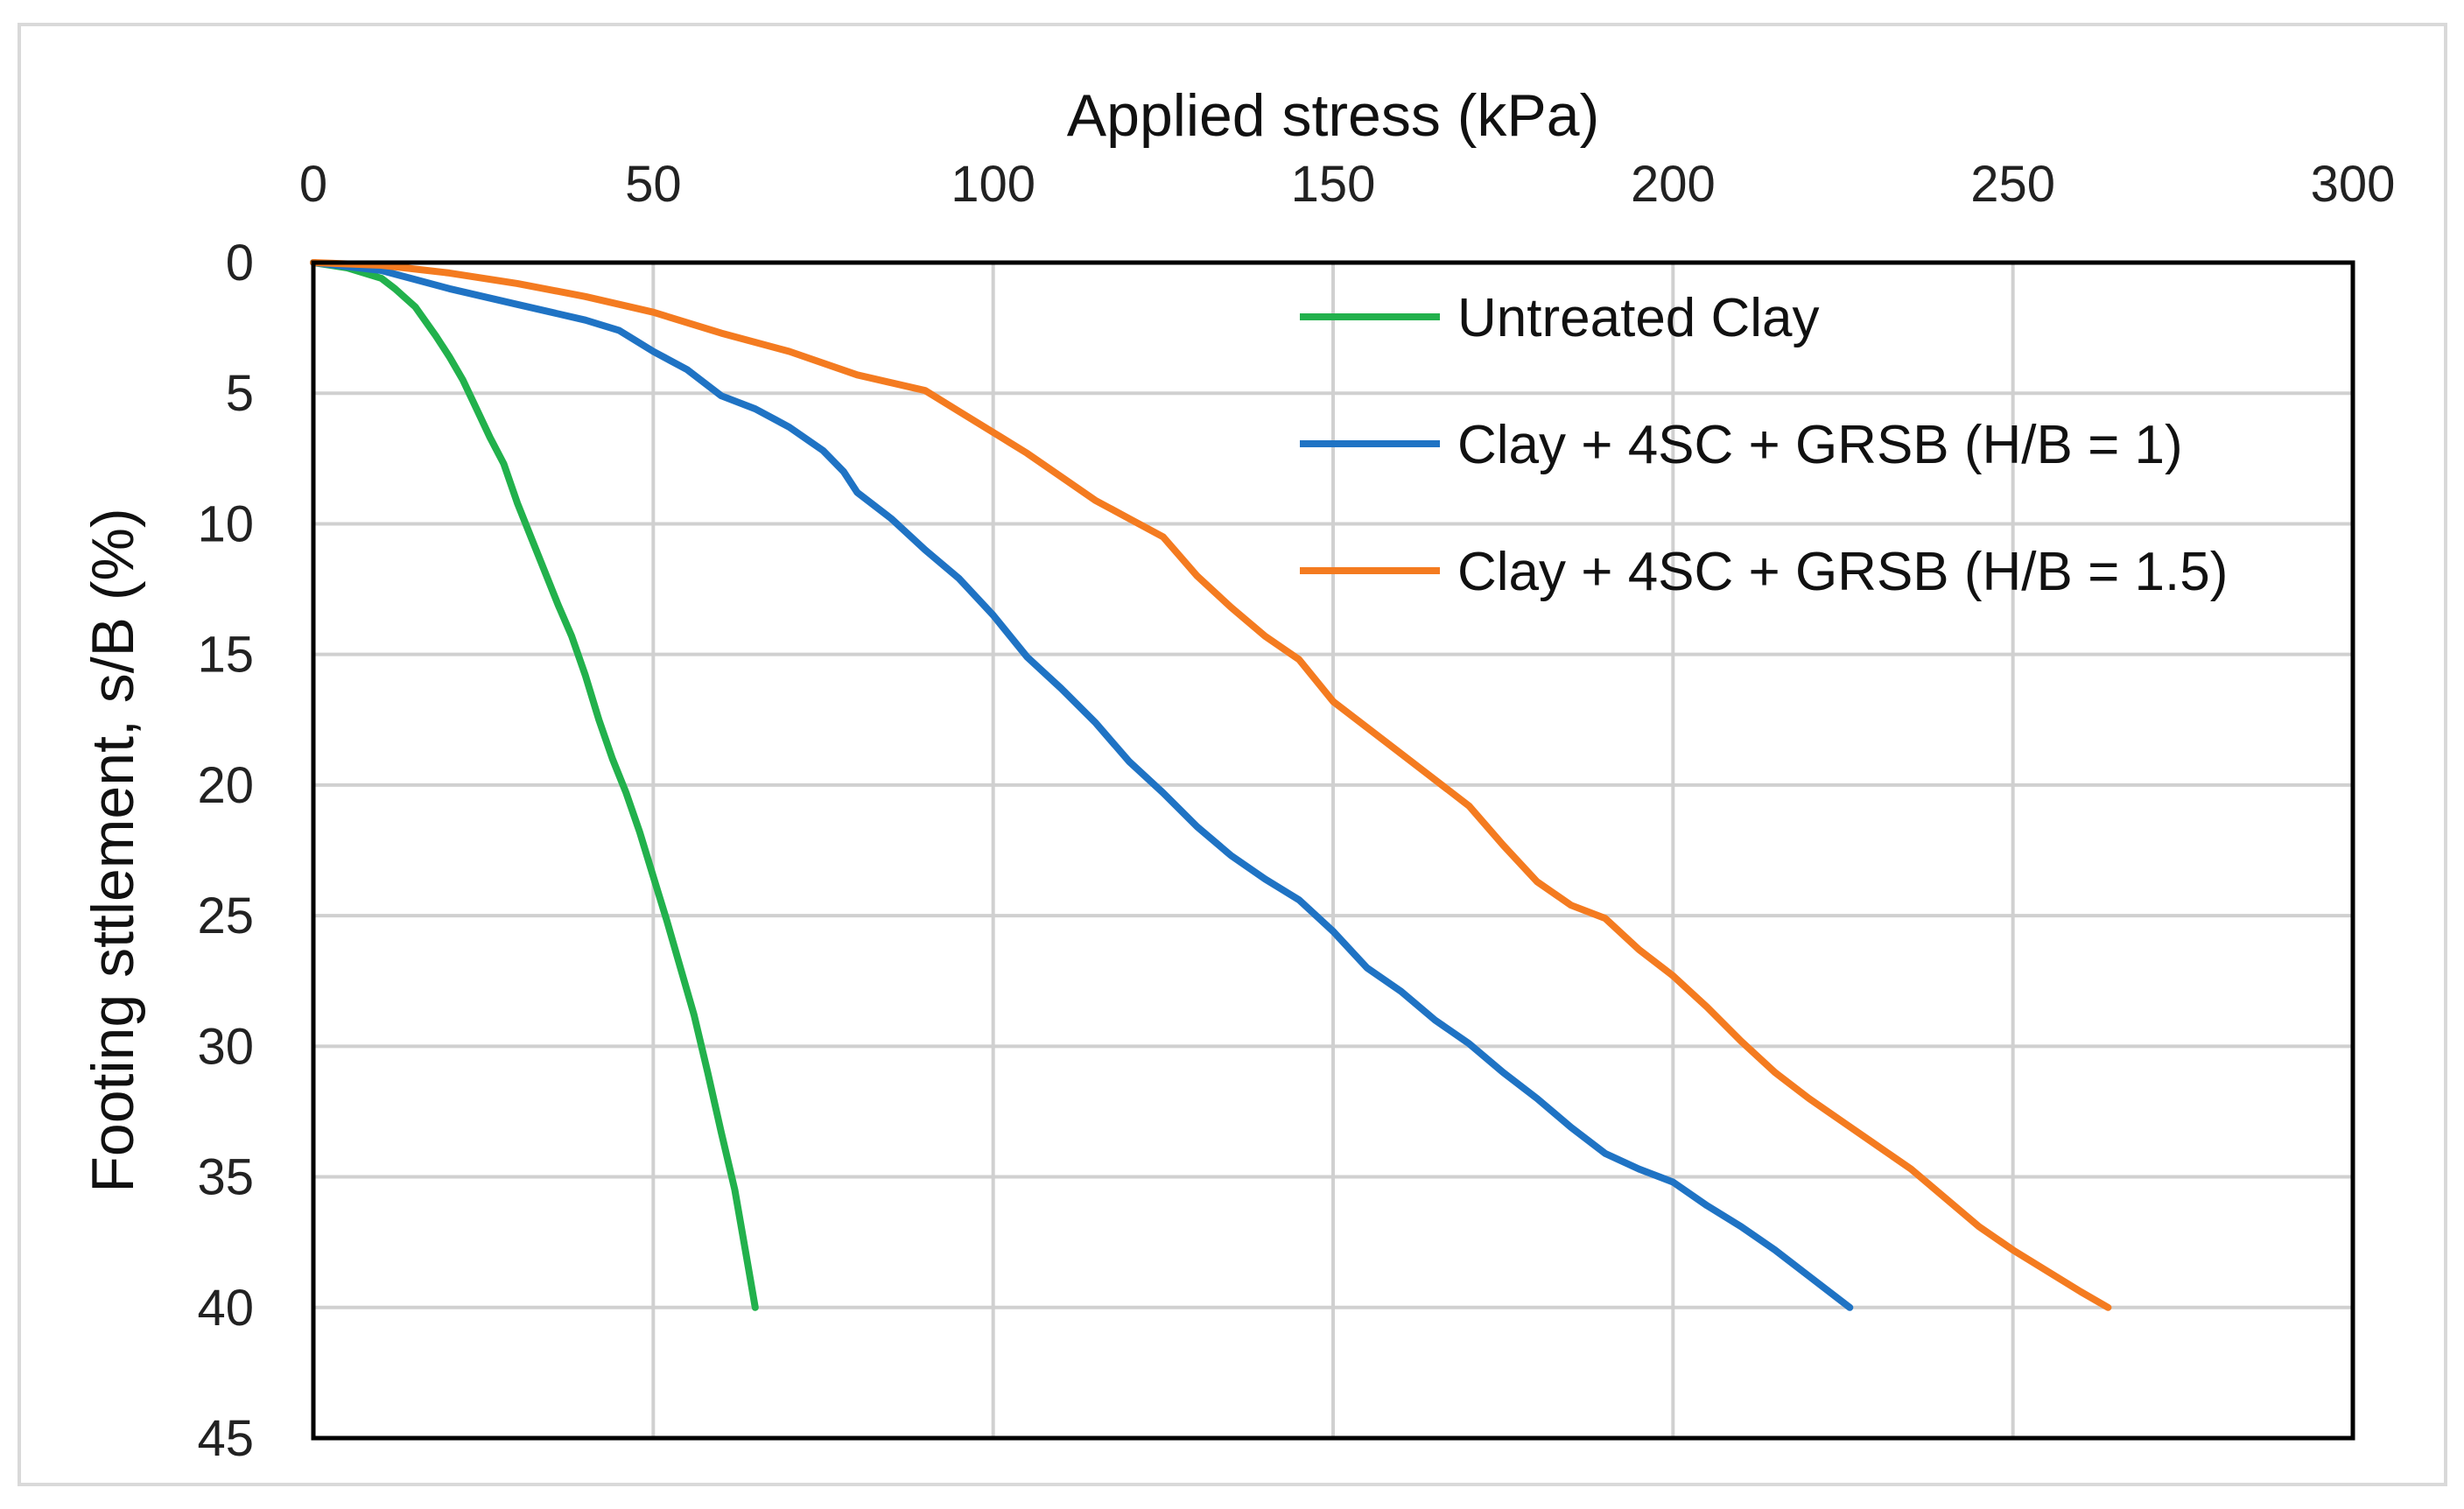 The height and width of the screenshot is (1509, 2464). Describe the element at coordinates (225, 1177) in the screenshot. I see `y-tick-label: 35` at that location.